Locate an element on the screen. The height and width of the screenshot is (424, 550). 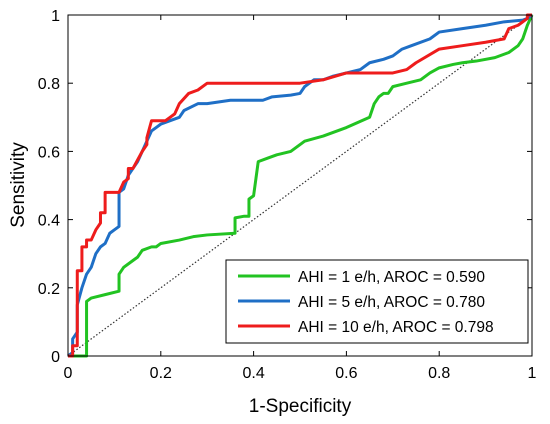
x-tick-label: 0 is located at coordinates (68, 373).